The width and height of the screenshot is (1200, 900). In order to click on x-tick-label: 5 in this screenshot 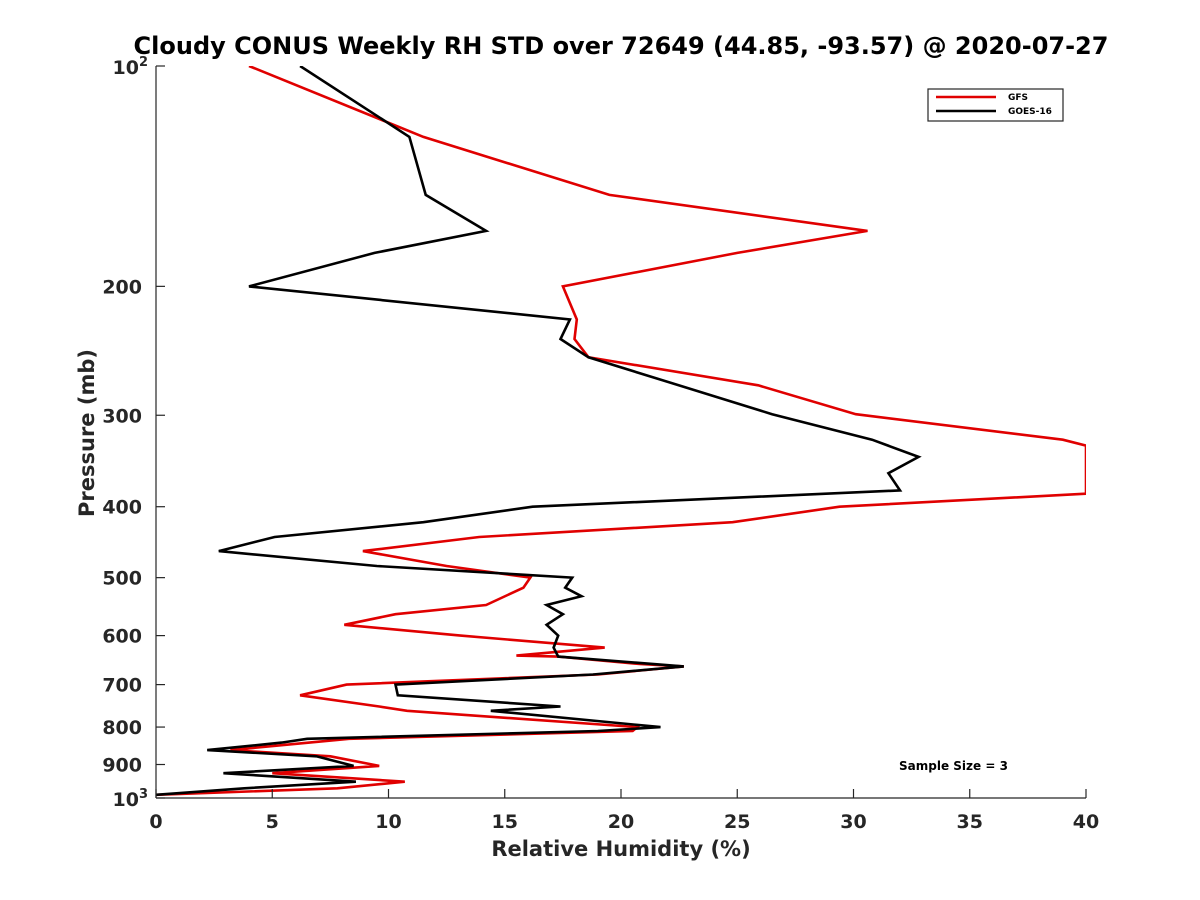, I will do `click(272, 822)`.